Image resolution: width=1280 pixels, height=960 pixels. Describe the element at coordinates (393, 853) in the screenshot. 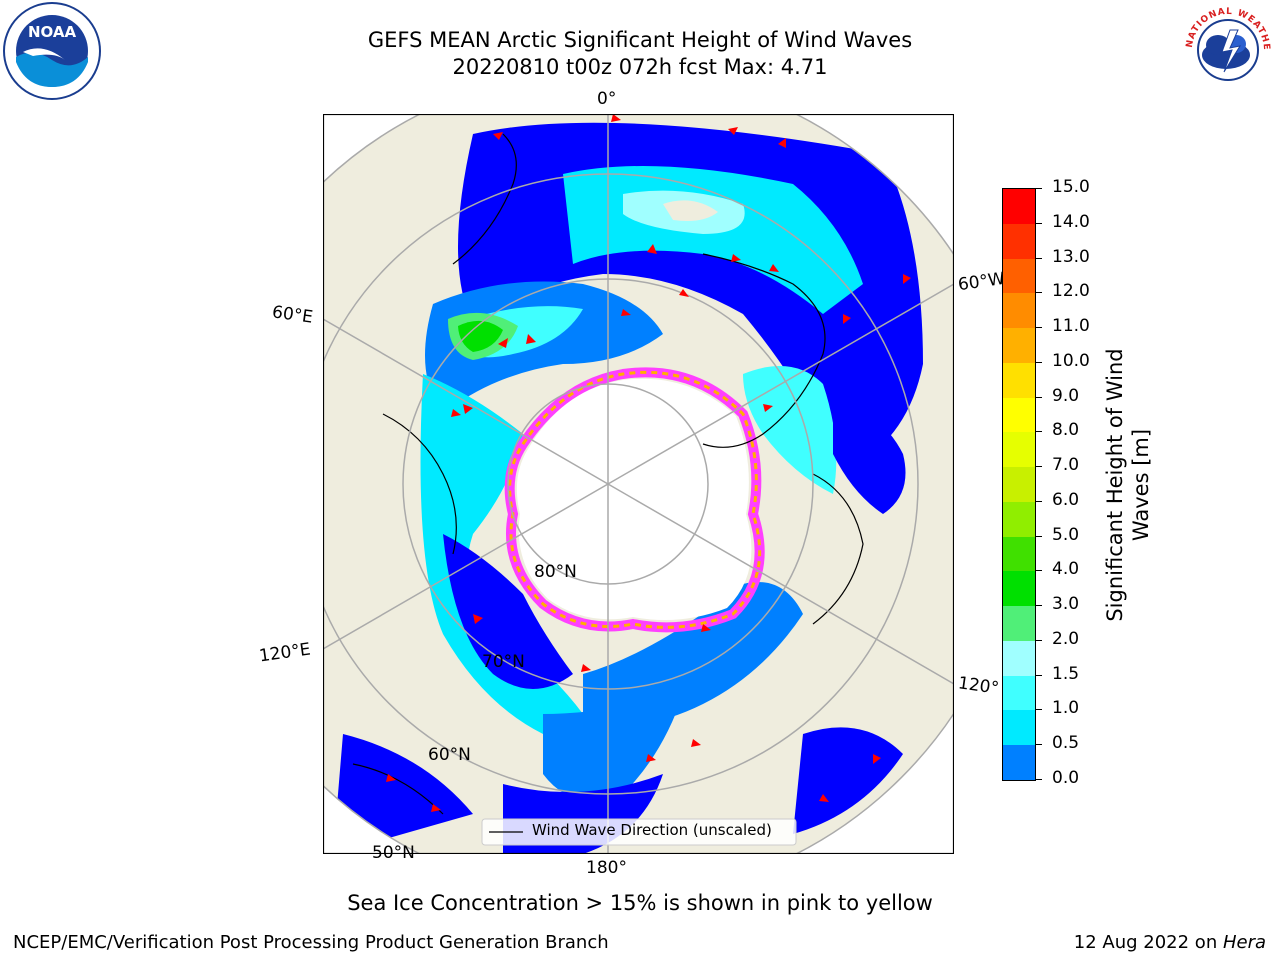

I see `lat-label-50n: 50°N` at that location.